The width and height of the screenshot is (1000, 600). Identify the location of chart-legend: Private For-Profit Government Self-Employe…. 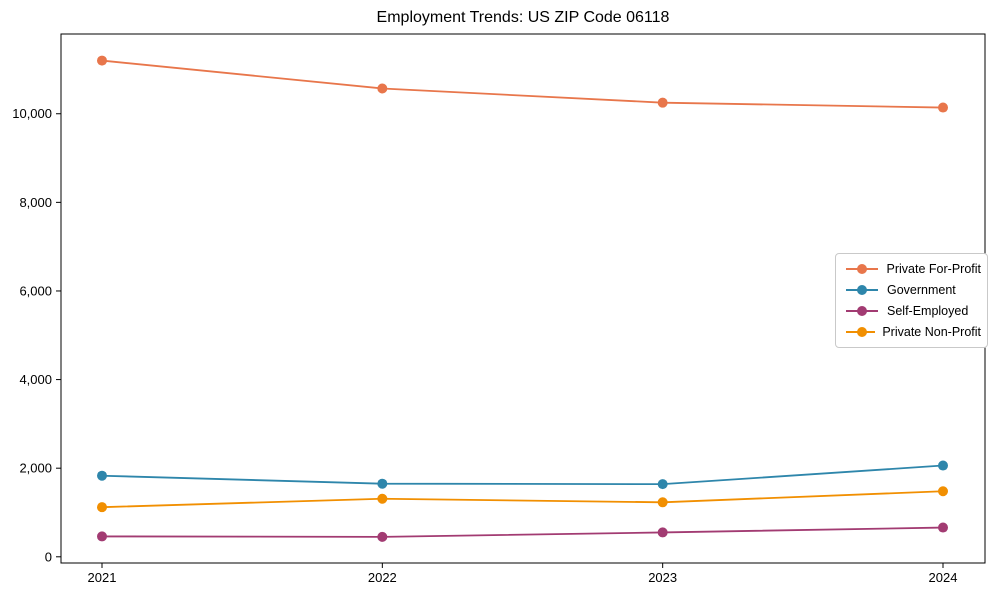
(911, 300).